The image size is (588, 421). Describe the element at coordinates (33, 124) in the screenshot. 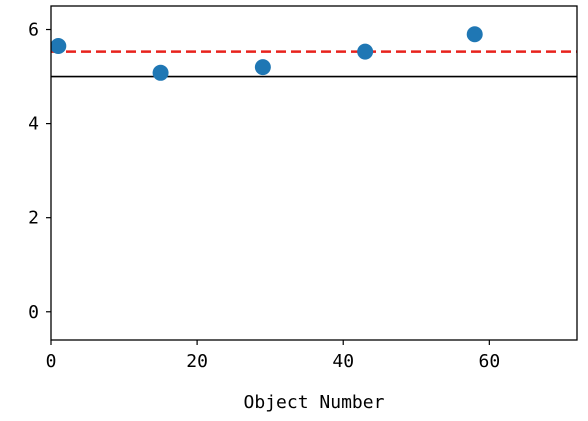

I see `y-tick-label: 4` at that location.